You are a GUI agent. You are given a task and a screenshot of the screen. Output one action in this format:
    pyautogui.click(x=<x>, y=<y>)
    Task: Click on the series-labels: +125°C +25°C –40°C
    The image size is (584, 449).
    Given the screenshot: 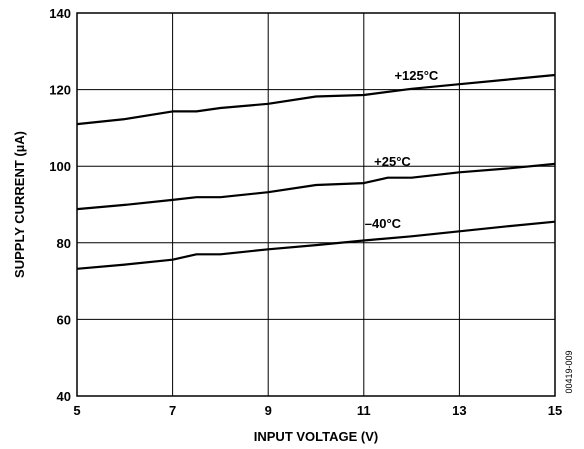 What is the action you would take?
    pyautogui.click(x=402, y=149)
    